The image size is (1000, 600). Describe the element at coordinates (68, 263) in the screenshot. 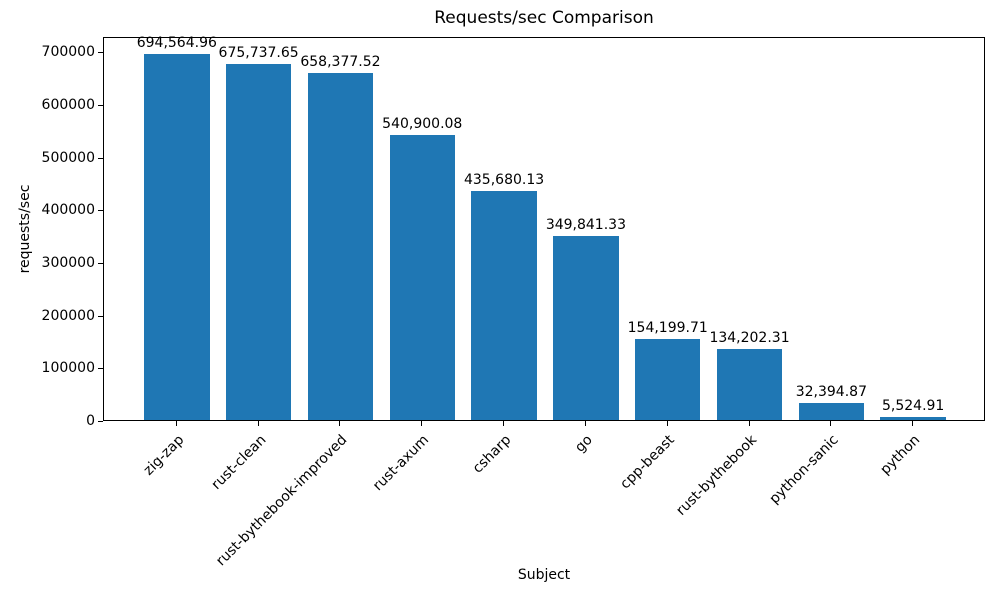

I see `y-tick-label: 300000` at that location.